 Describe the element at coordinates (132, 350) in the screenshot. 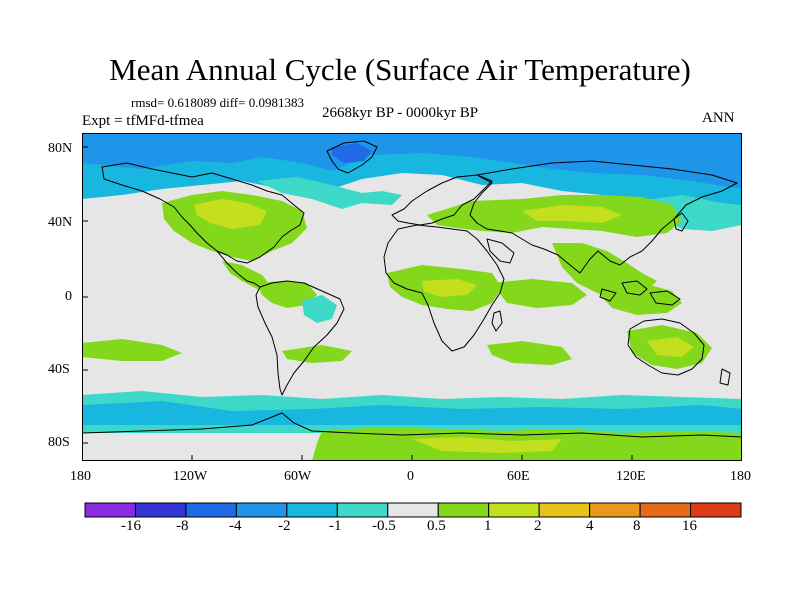

I see `south-pacific-warming-region` at that location.